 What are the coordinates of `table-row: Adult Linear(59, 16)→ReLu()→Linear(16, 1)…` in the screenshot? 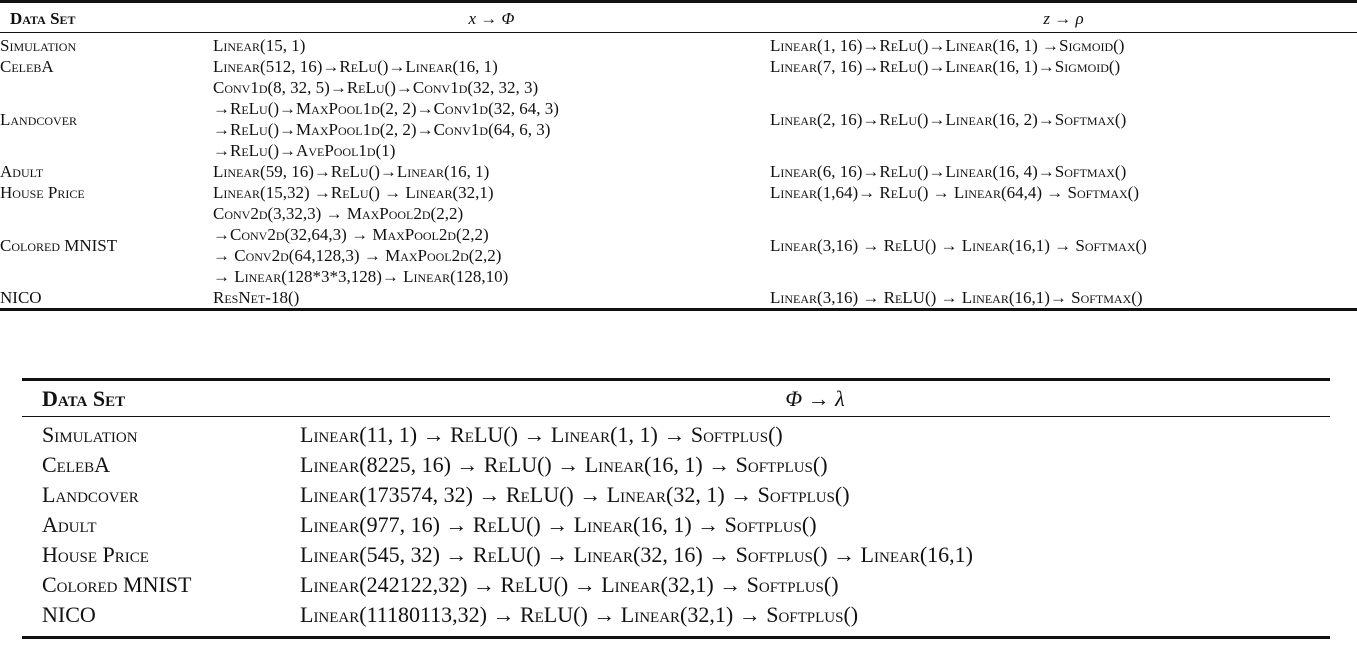 It's located at (678, 171).